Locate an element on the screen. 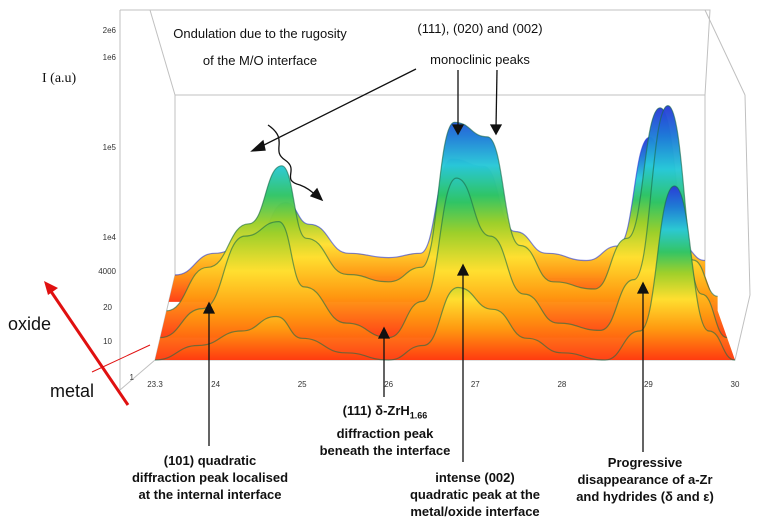  x-tick-label: 26 is located at coordinates (388, 384).